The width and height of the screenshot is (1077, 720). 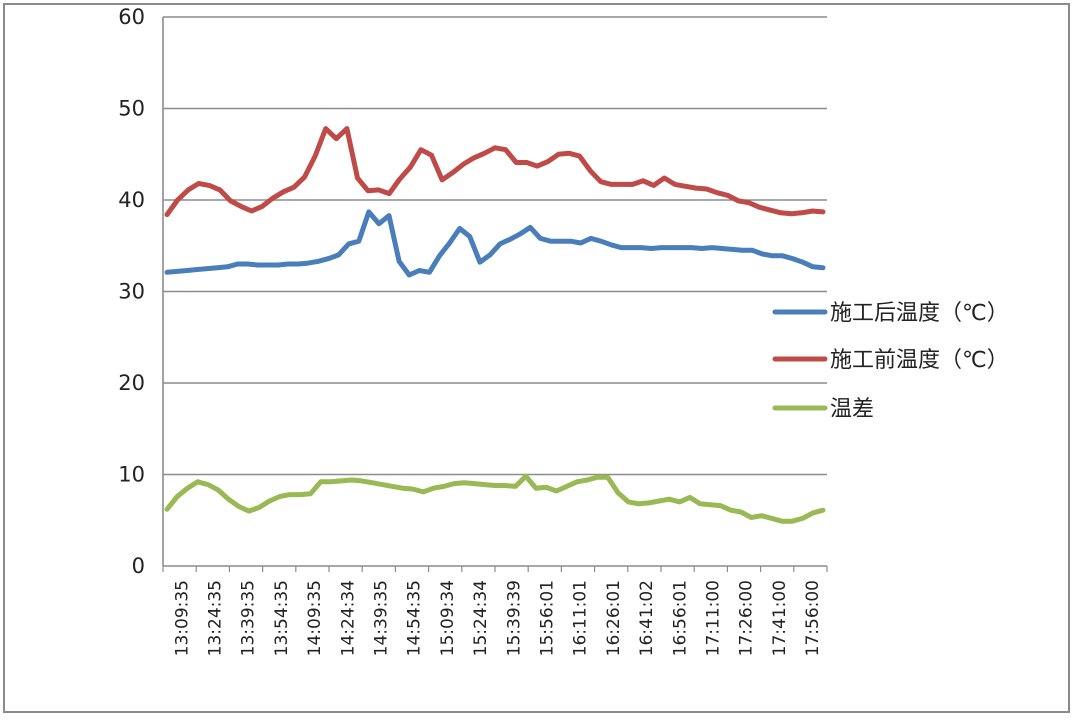 What do you see at coordinates (348, 618) in the screenshot?
I see `x-tick-label: 14:24:34` at bounding box center [348, 618].